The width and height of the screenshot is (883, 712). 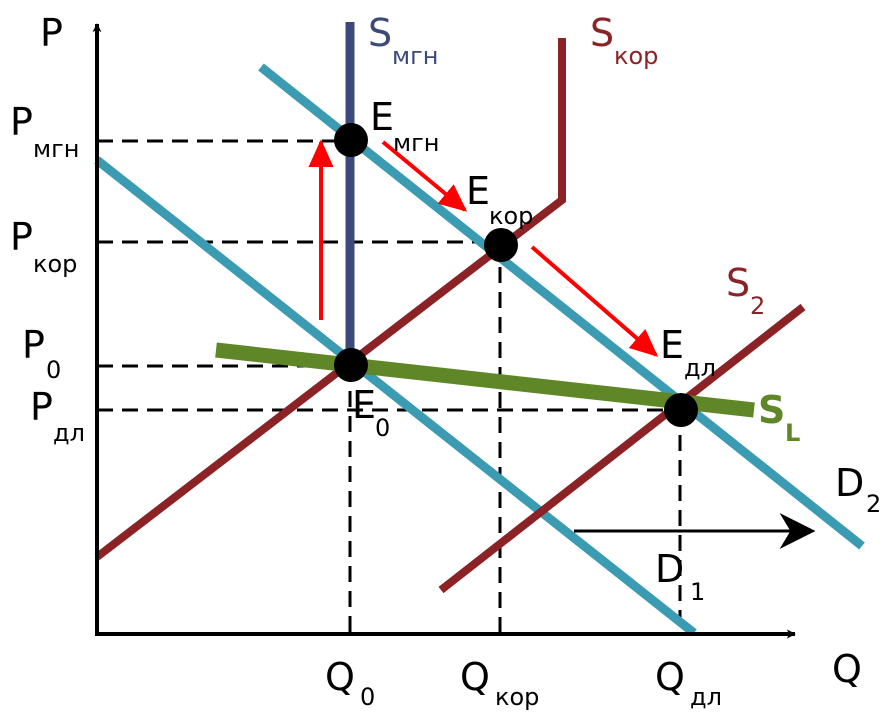 I want to click on label-d-1: D 1, so click(x=680, y=576).